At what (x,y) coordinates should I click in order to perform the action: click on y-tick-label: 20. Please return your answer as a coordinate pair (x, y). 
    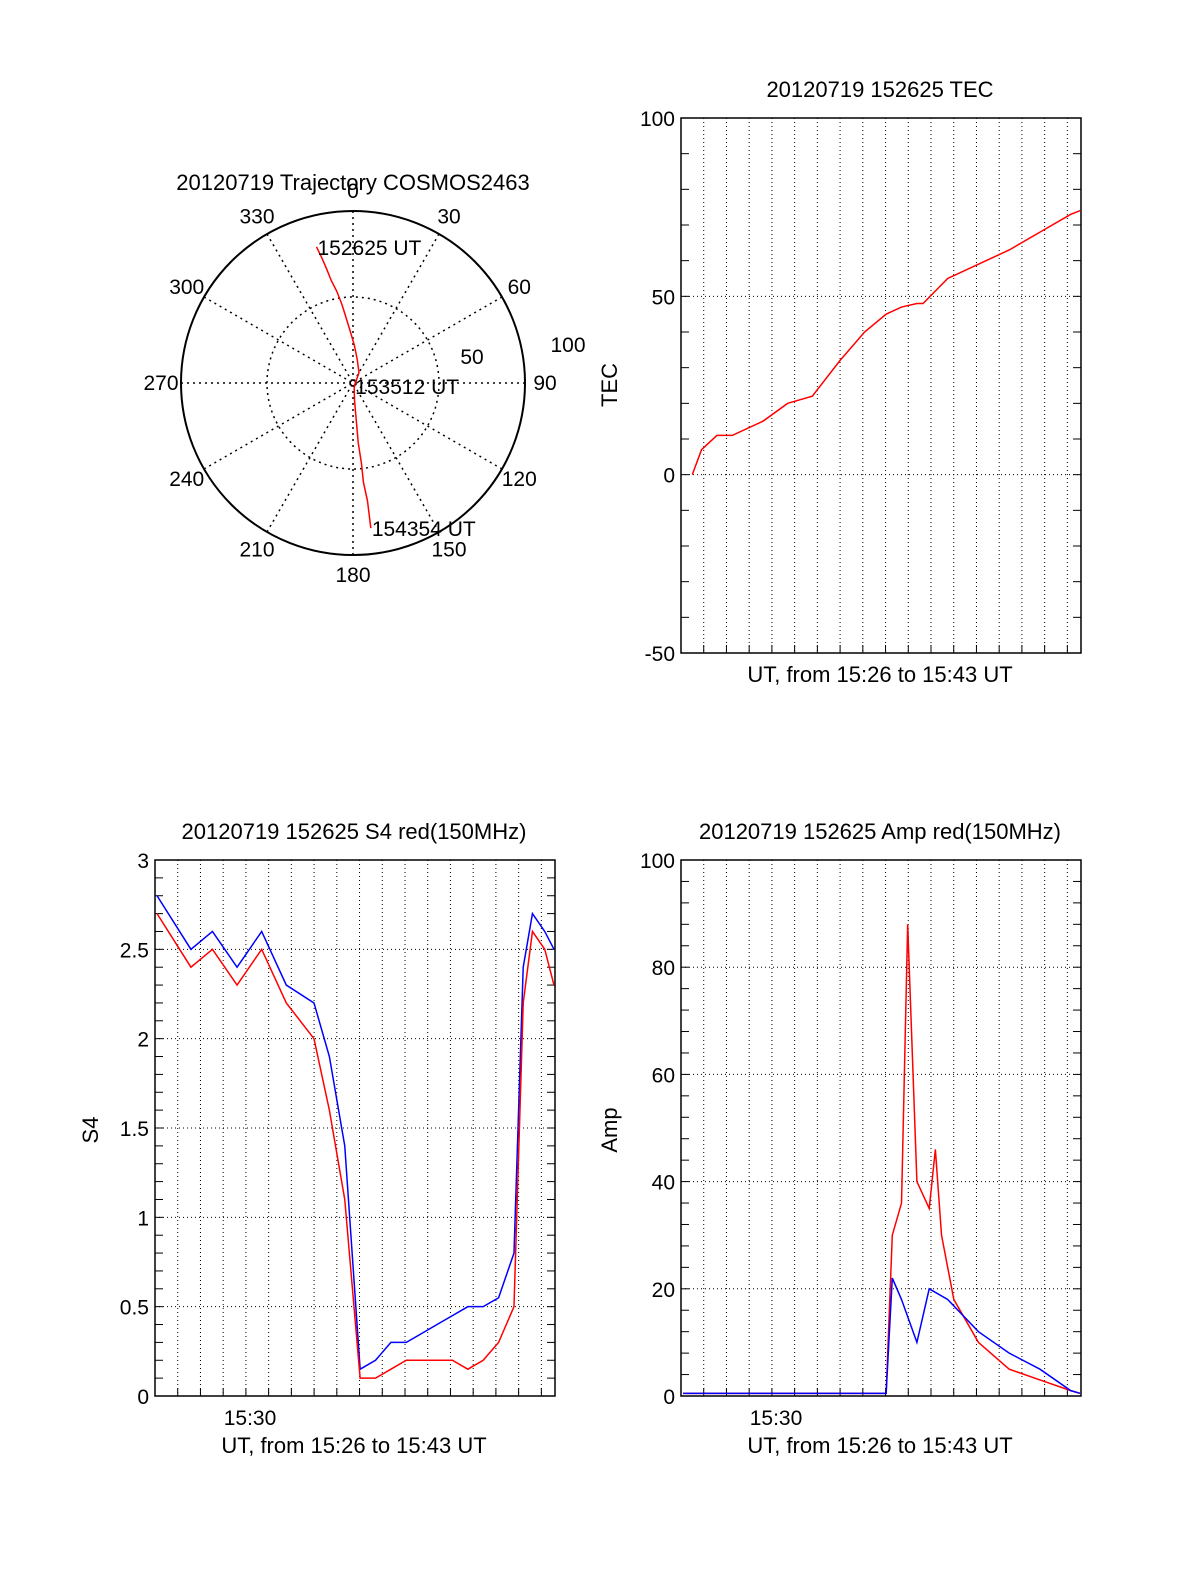
    Looking at the image, I should click on (663, 1290).